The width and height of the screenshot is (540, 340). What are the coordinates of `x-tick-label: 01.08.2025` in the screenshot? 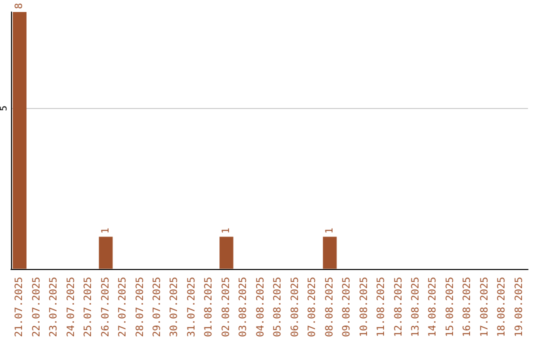 It's located at (209, 307).